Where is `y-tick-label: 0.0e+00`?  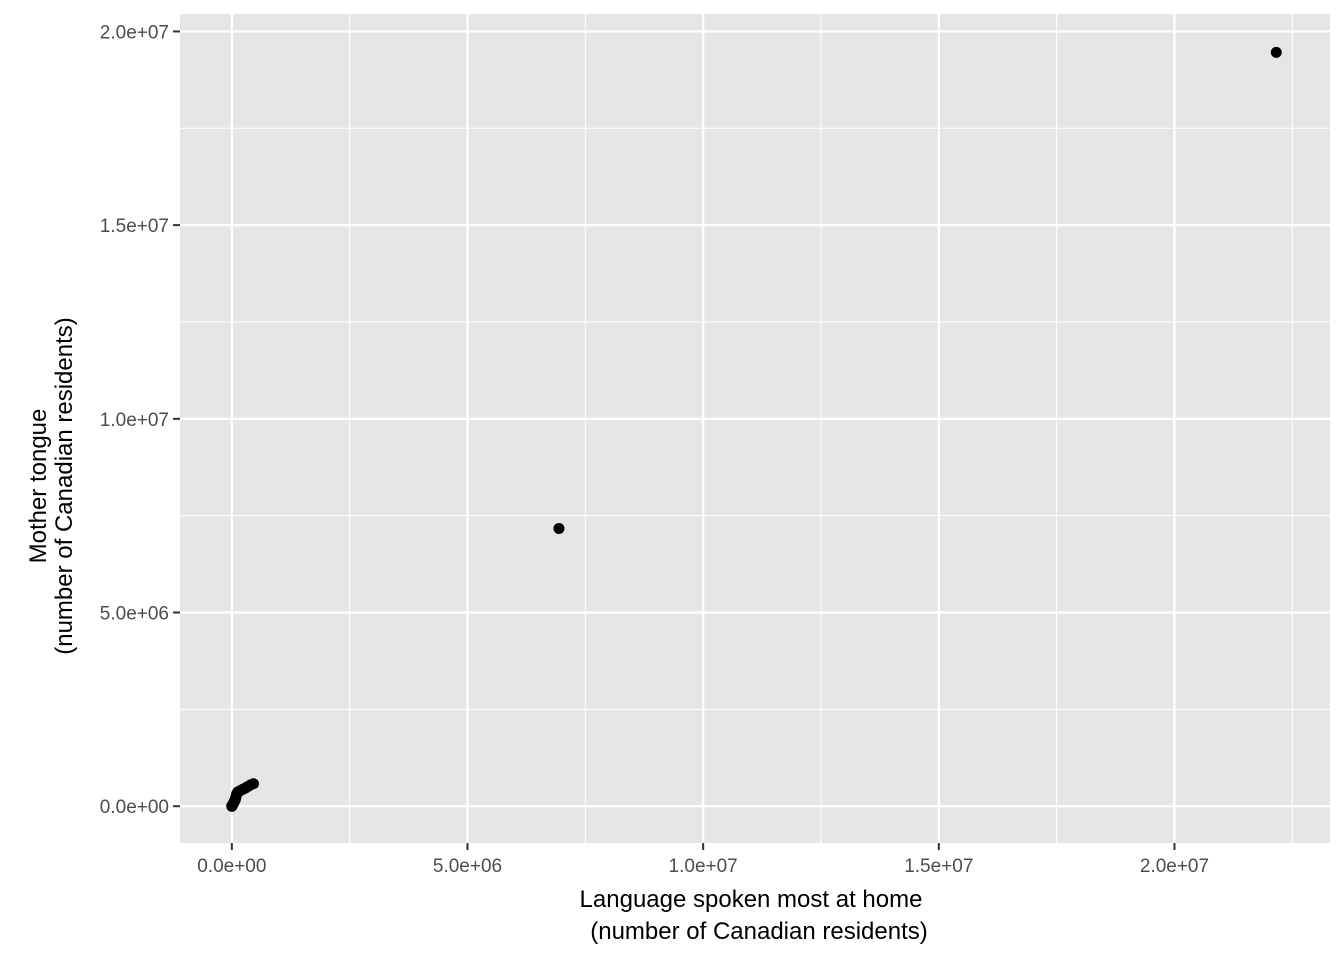 y-tick-label: 0.0e+00 is located at coordinates (134, 807).